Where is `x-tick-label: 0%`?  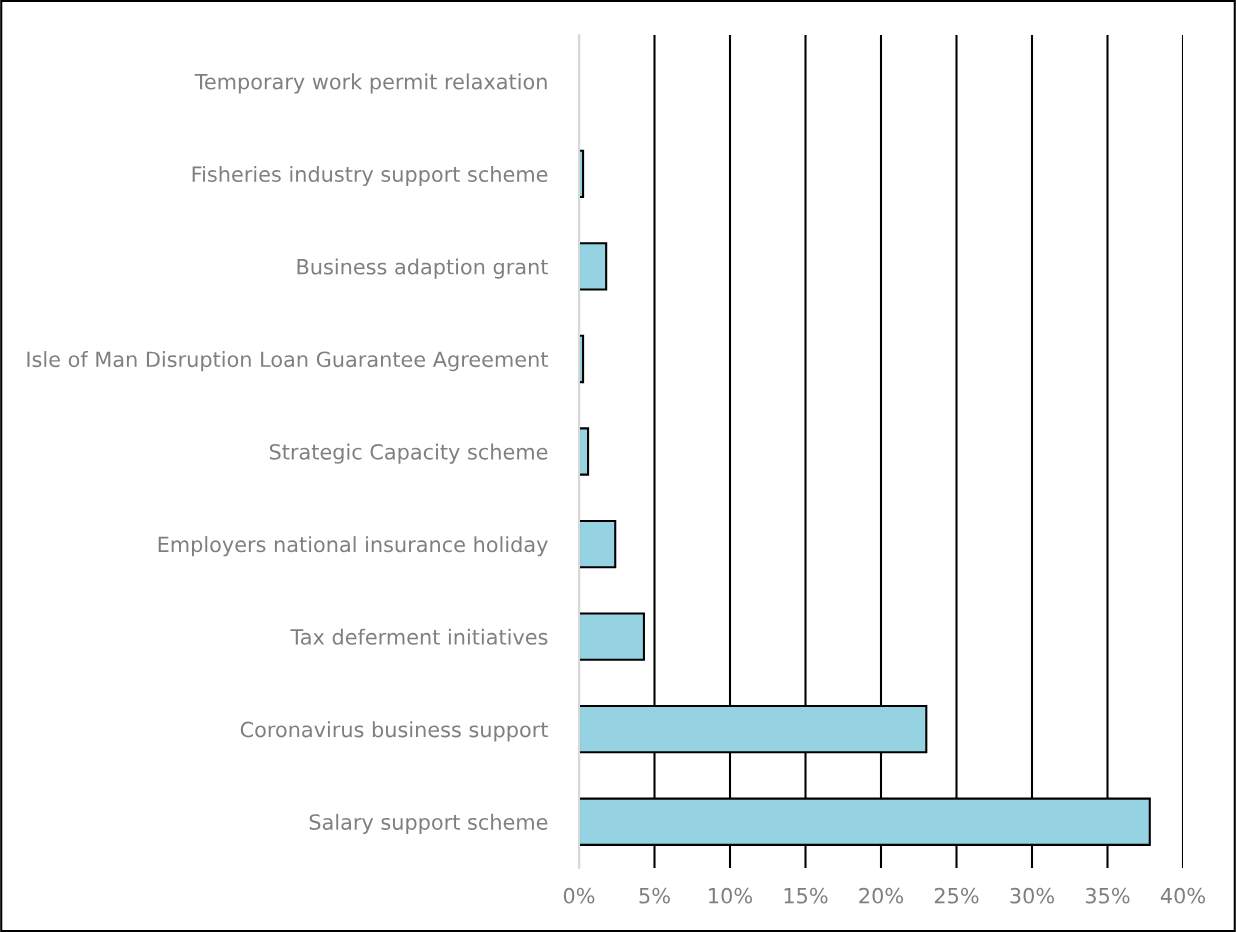
x-tick-label: 0% is located at coordinates (579, 895).